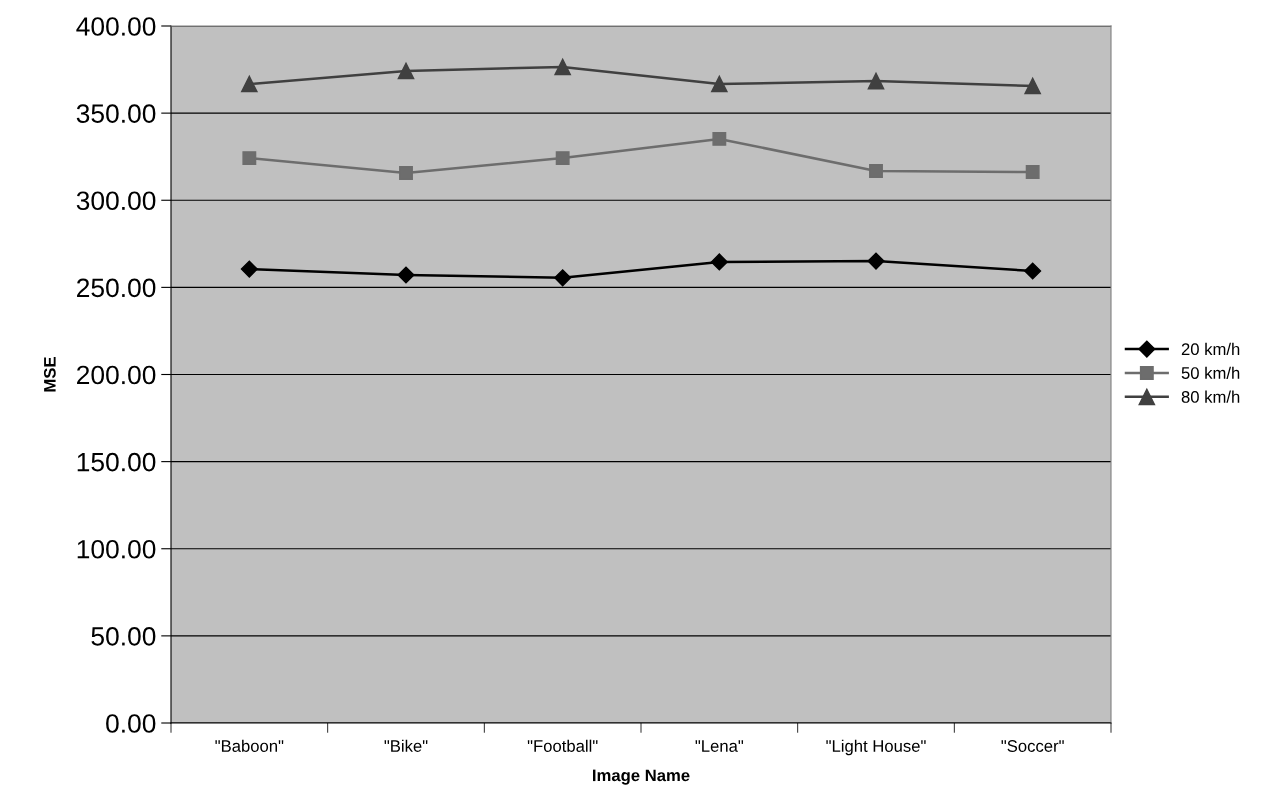 The height and width of the screenshot is (807, 1276). What do you see at coordinates (1210, 396) in the screenshot?
I see `legend-label: 80 km/h` at bounding box center [1210, 396].